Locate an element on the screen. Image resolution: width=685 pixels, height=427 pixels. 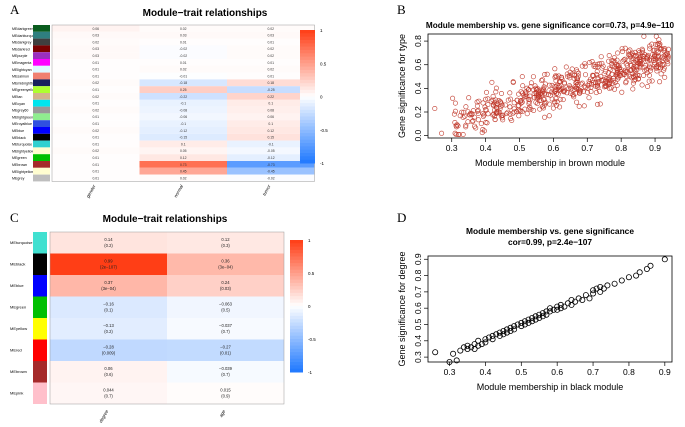
heatmap-a-legend-tick: -1 is located at coordinates (322, 163).